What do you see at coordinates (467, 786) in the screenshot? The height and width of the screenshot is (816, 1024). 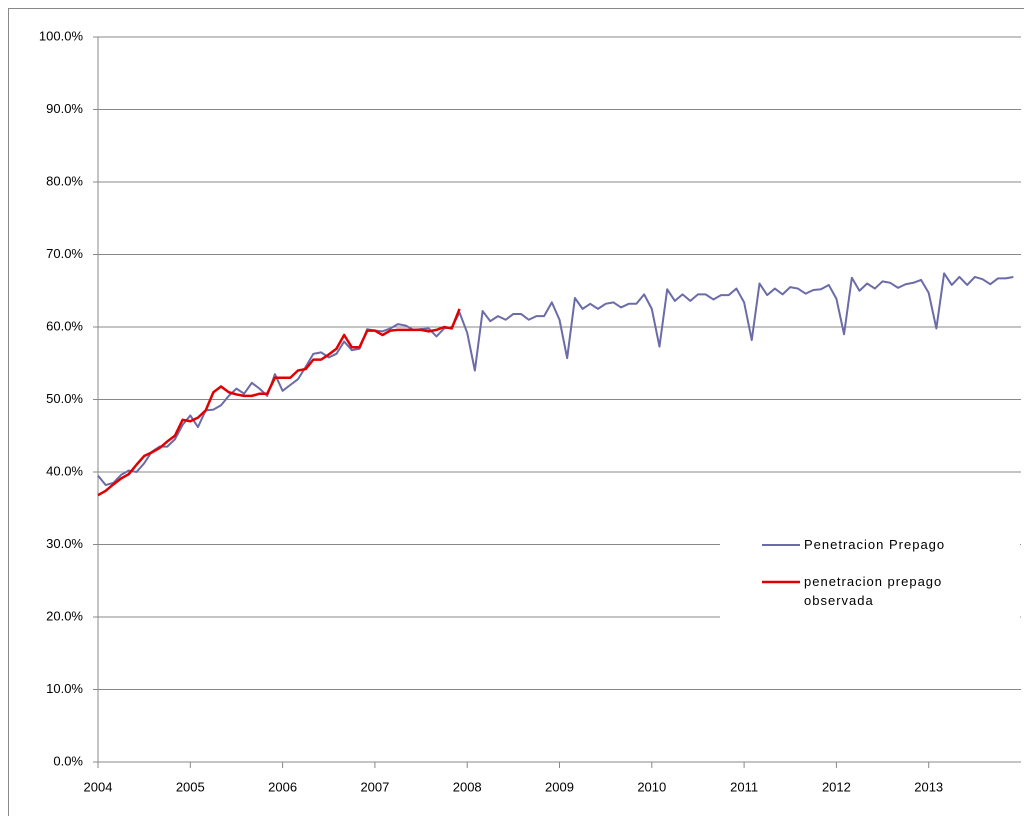 I see `x-tick-label: 2008` at bounding box center [467, 786].